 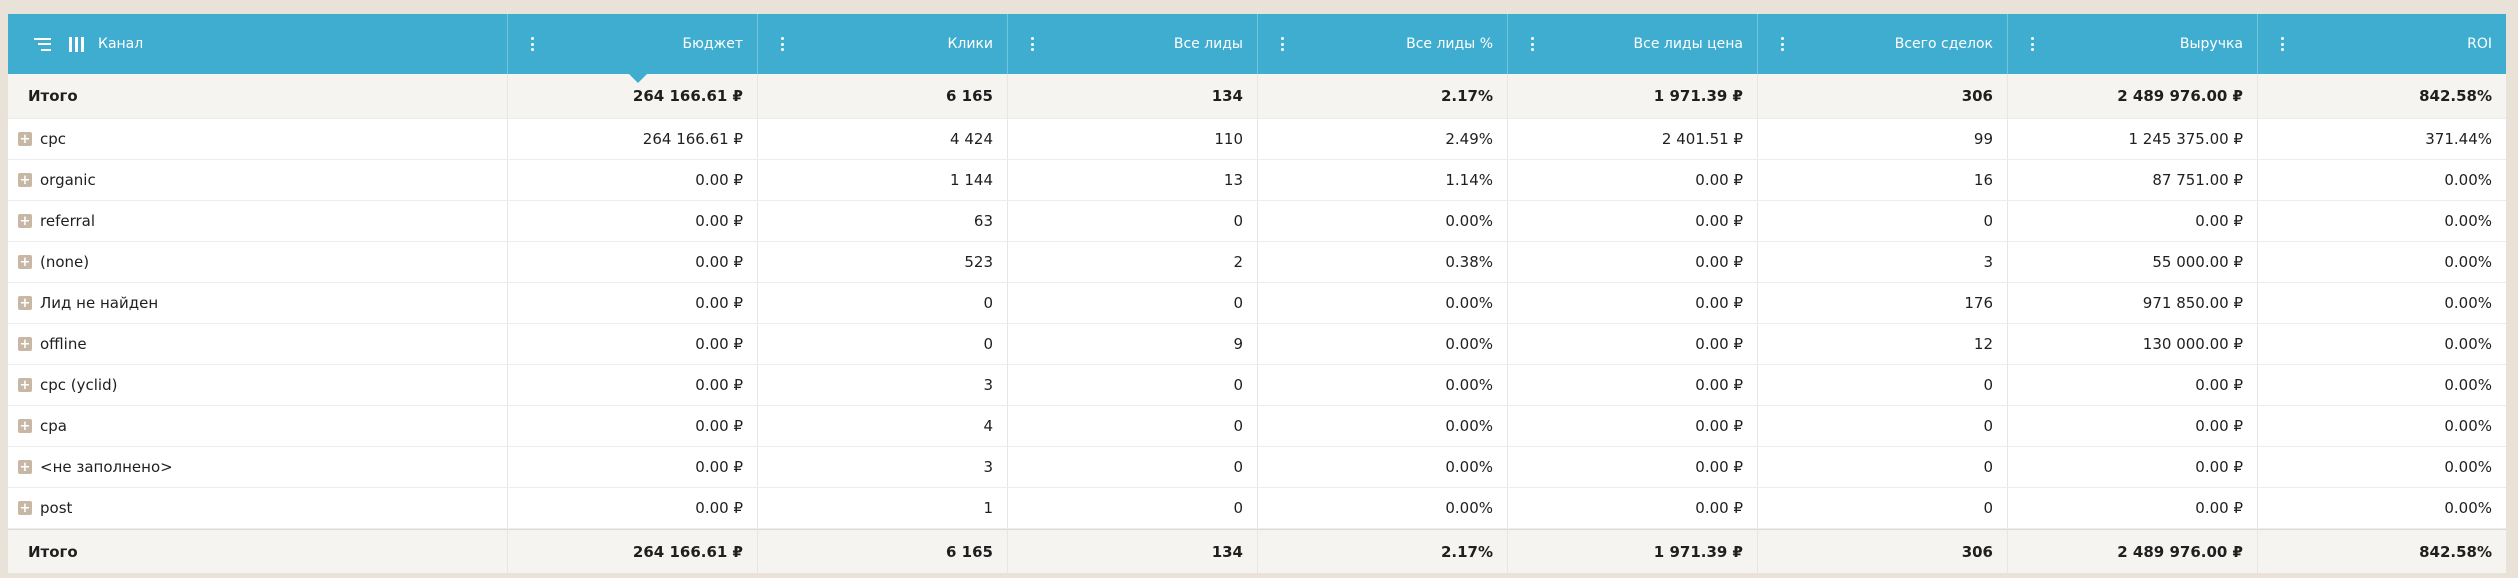 I want to click on table-cell: 1 245 375.00 ₽, so click(x=2133, y=139).